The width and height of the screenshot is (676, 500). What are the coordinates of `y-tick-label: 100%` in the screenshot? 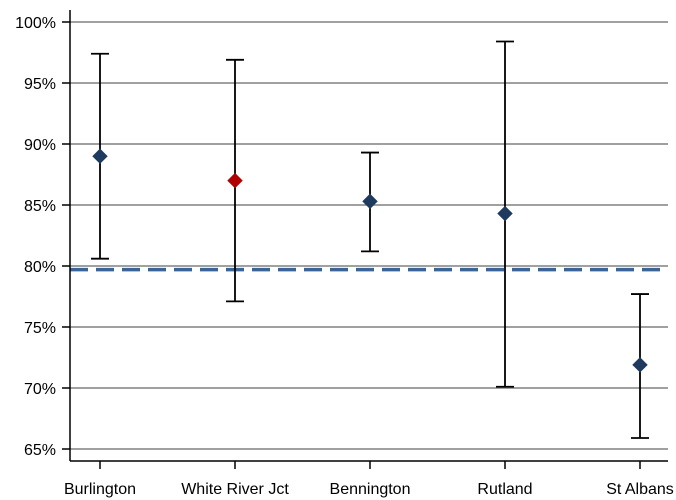 It's located at (35, 23).